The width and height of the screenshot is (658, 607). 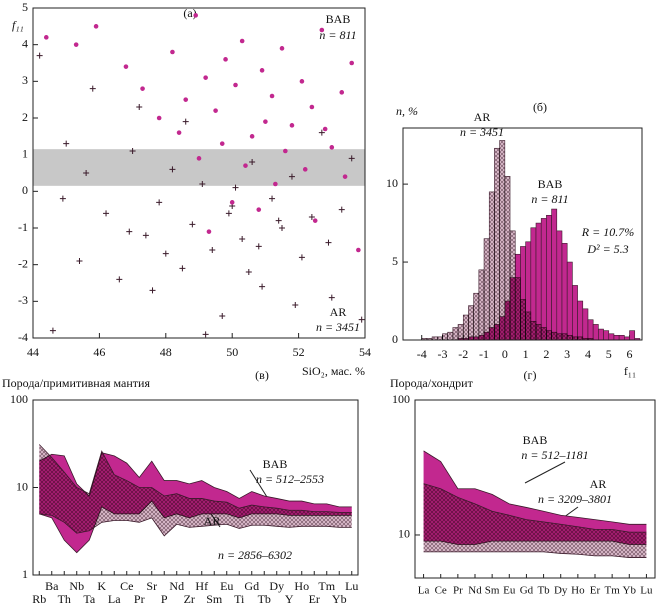 What do you see at coordinates (567, 354) in the screenshot?
I see `x-tick-label: 3` at bounding box center [567, 354].